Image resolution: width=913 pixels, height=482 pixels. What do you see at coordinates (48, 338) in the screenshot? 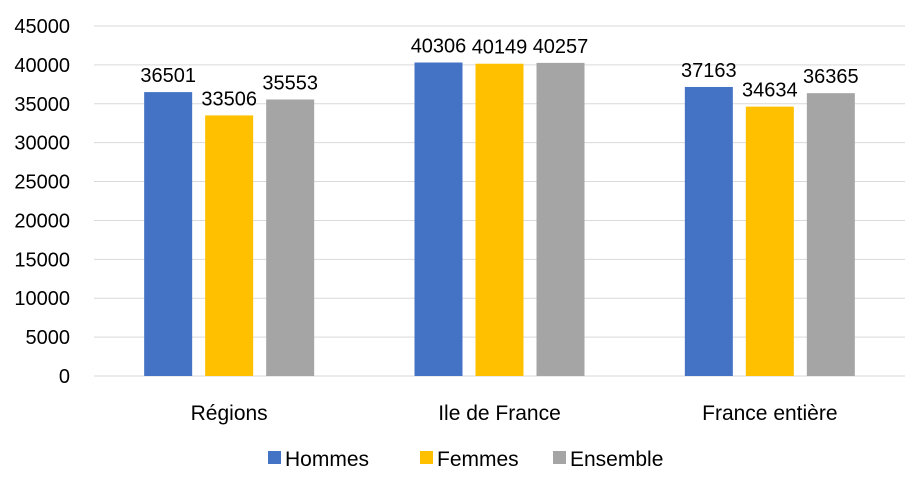
I see `y-tick-label: 5000` at bounding box center [48, 338].